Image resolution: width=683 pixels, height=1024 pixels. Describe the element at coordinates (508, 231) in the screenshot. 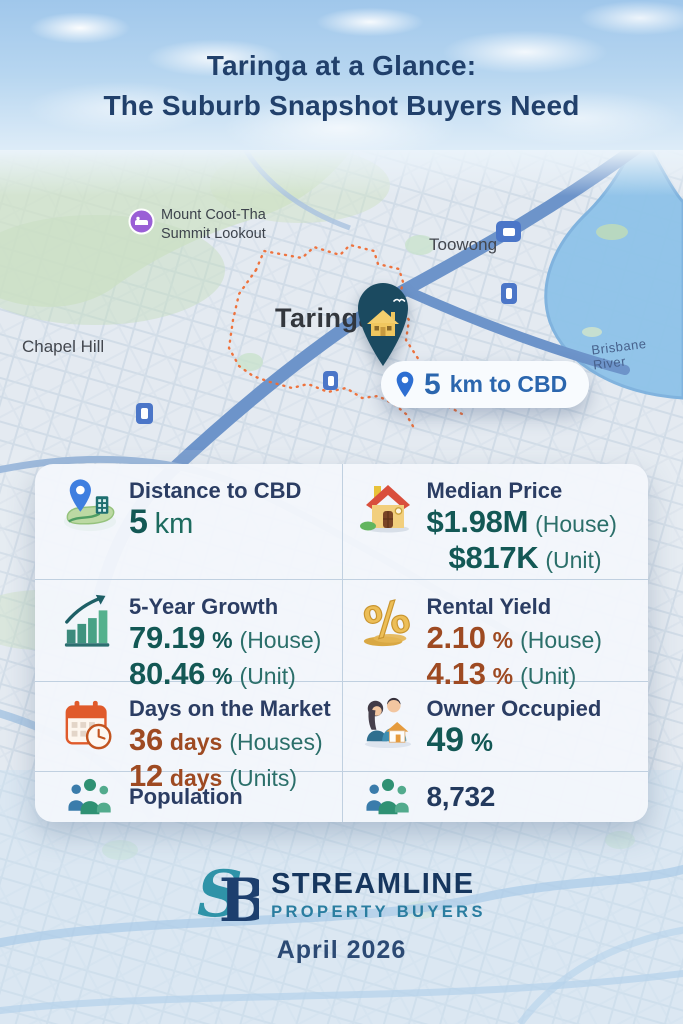

I see `shopping-poi-icon` at that location.